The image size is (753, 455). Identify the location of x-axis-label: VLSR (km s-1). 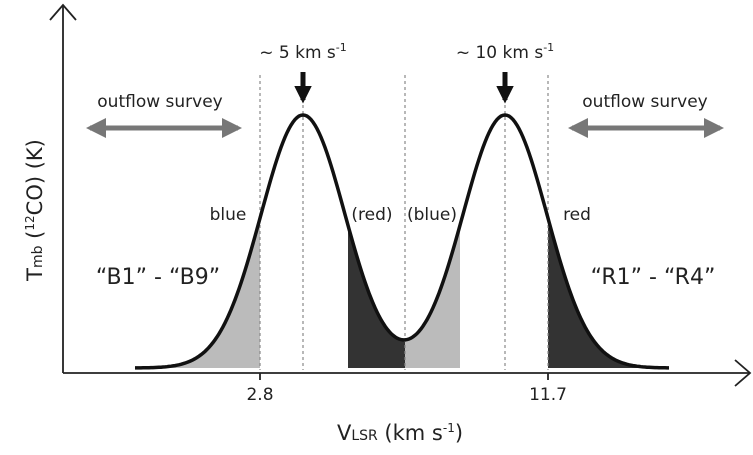
(400, 433).